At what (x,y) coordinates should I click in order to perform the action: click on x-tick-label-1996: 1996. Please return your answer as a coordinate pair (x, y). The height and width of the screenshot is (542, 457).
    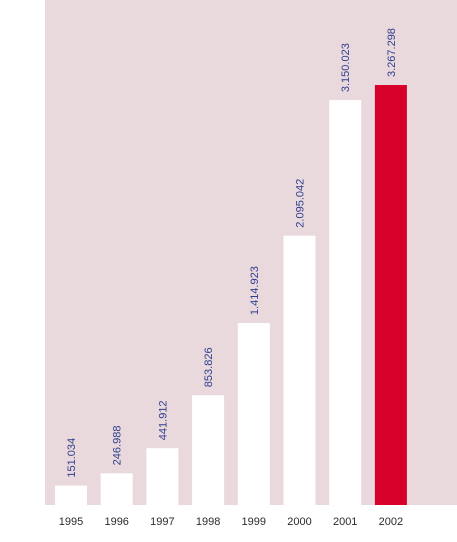
    Looking at the image, I should click on (116, 522).